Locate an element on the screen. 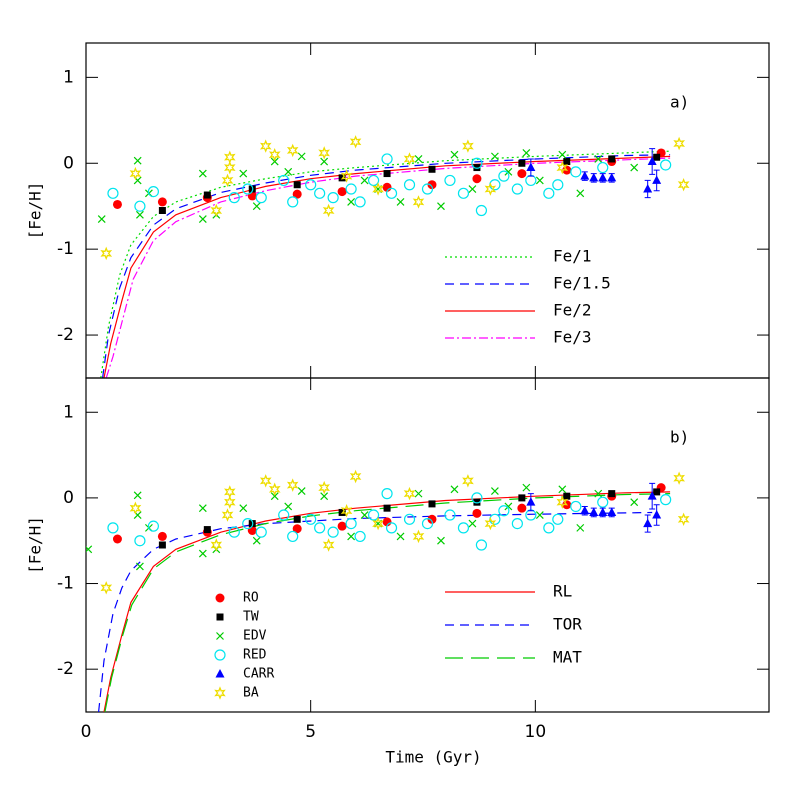  legend-label: EDV is located at coordinates (255, 636).